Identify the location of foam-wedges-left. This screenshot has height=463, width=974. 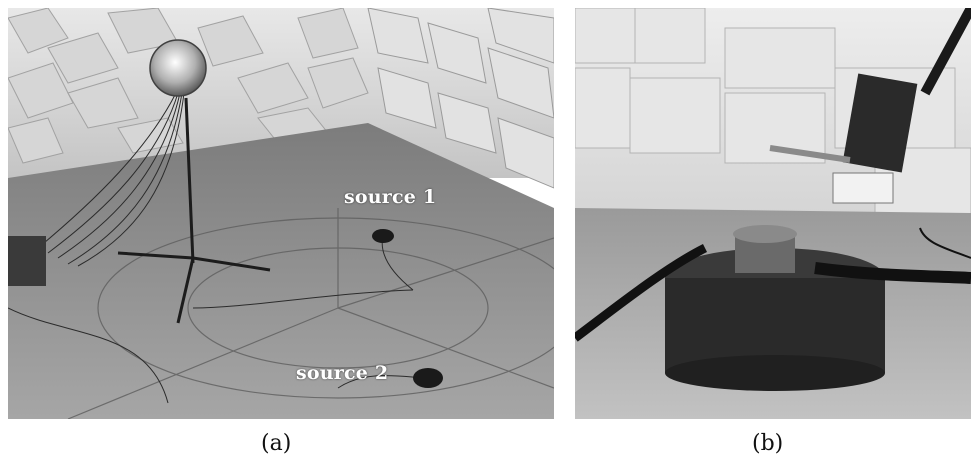
(188, 86).